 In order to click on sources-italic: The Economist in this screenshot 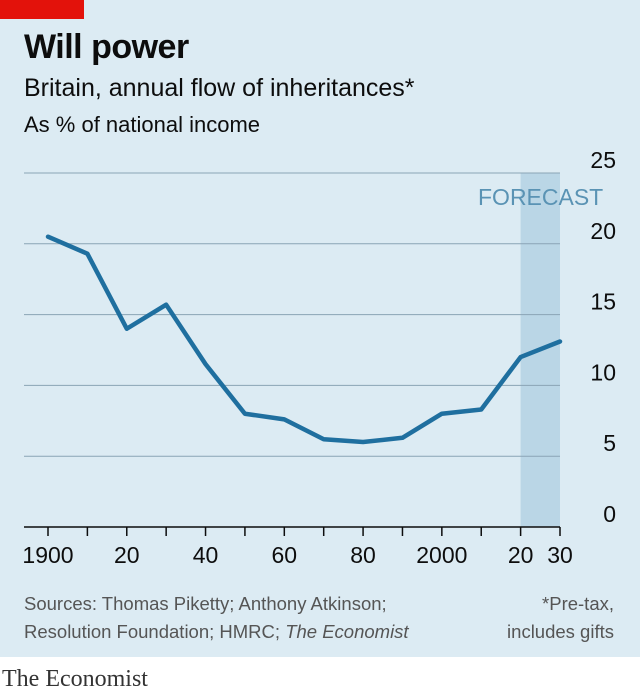, I will do `click(347, 631)`.